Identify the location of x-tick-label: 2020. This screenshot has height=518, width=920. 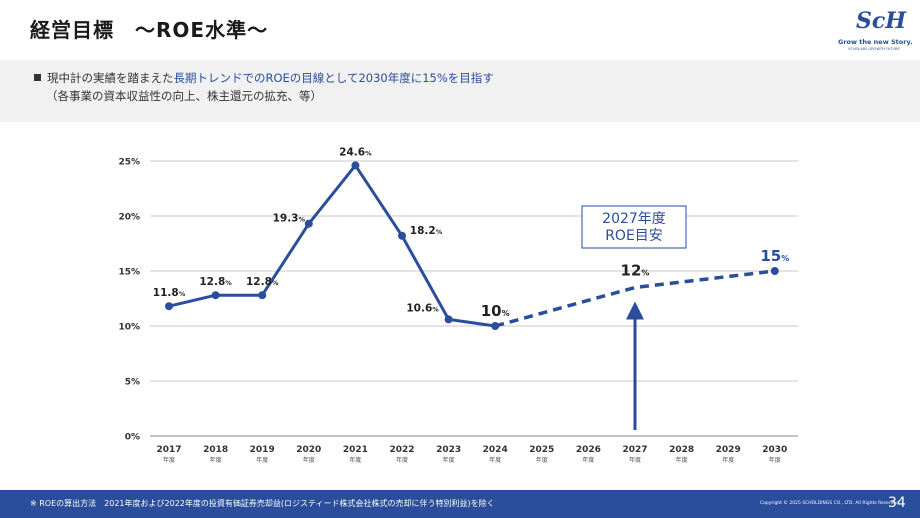
(308, 450).